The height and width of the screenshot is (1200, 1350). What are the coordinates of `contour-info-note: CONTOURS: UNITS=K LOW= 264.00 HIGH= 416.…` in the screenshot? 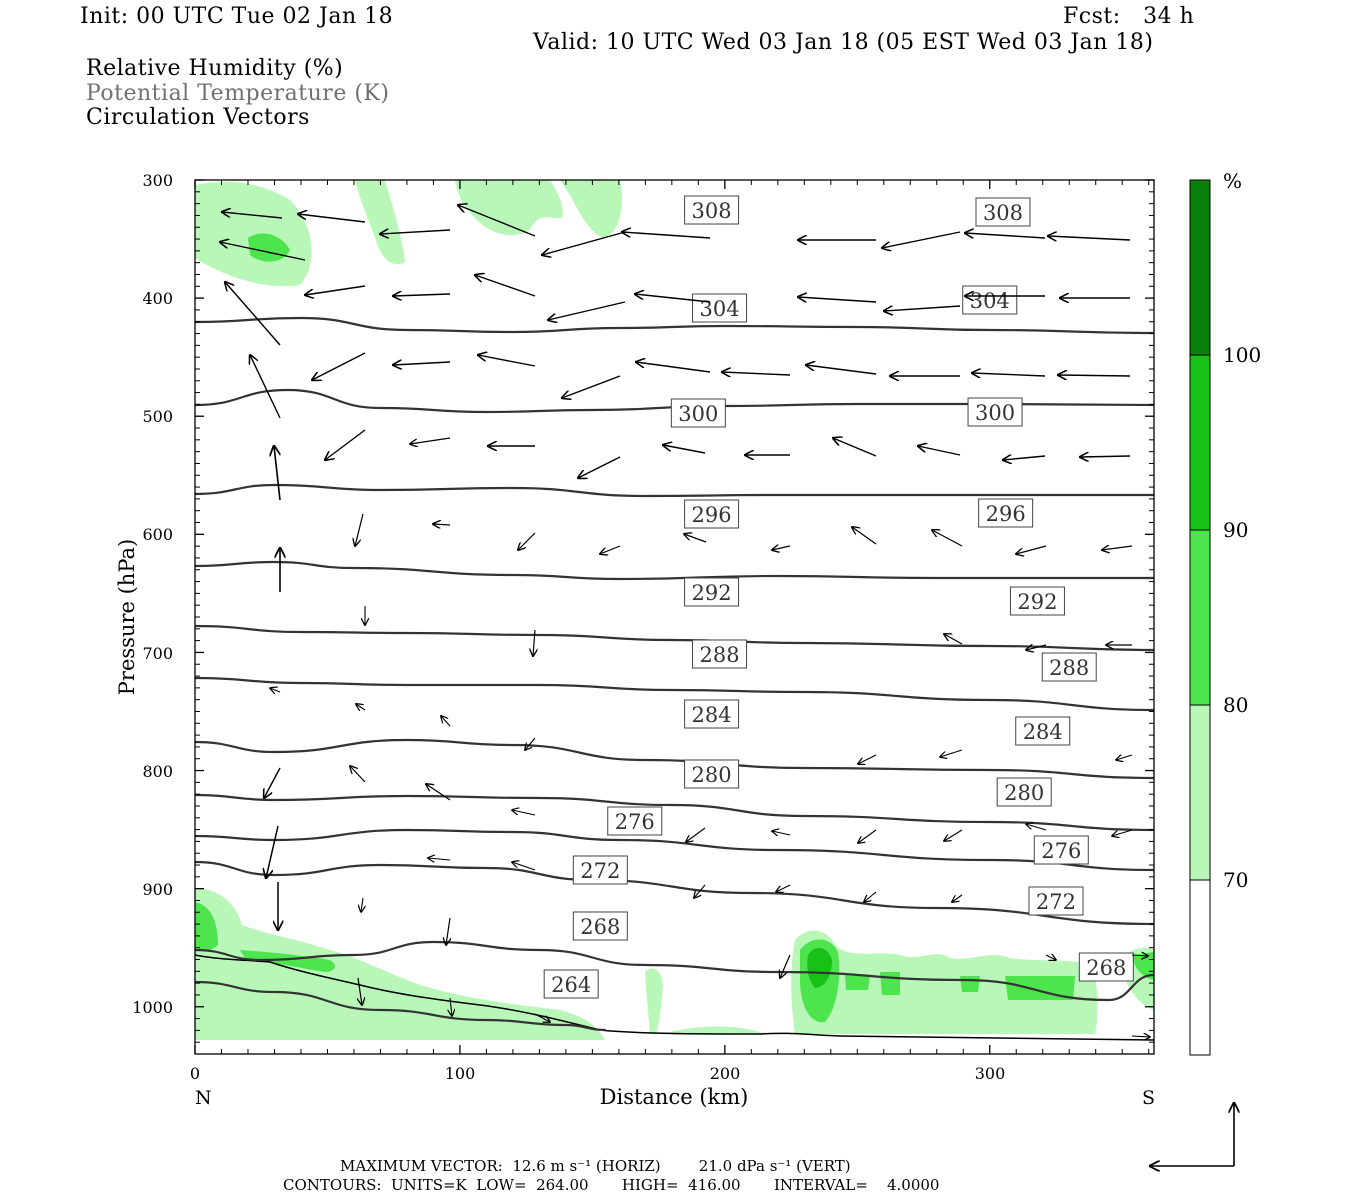 It's located at (611, 1185).